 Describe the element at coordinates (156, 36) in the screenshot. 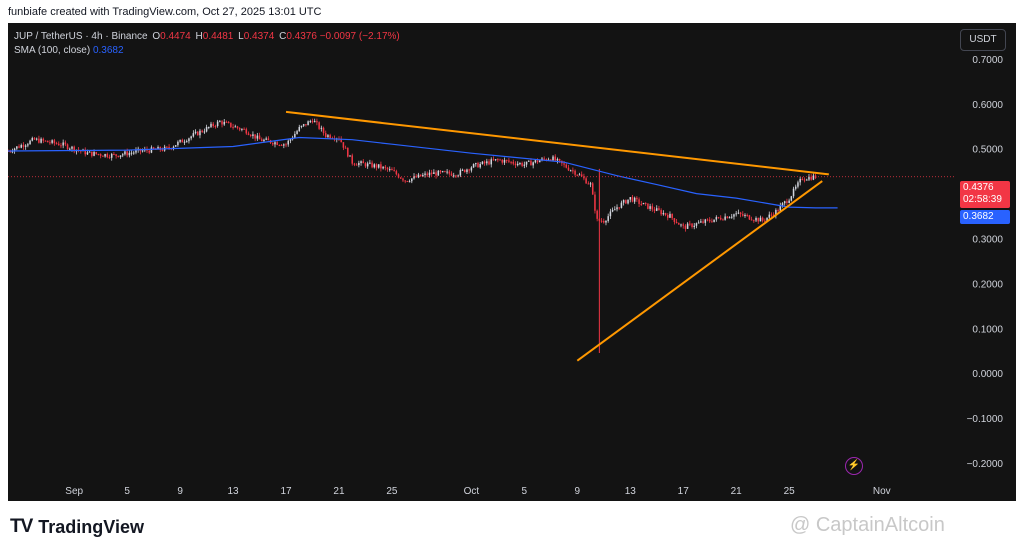

I see `open-label: O` at that location.